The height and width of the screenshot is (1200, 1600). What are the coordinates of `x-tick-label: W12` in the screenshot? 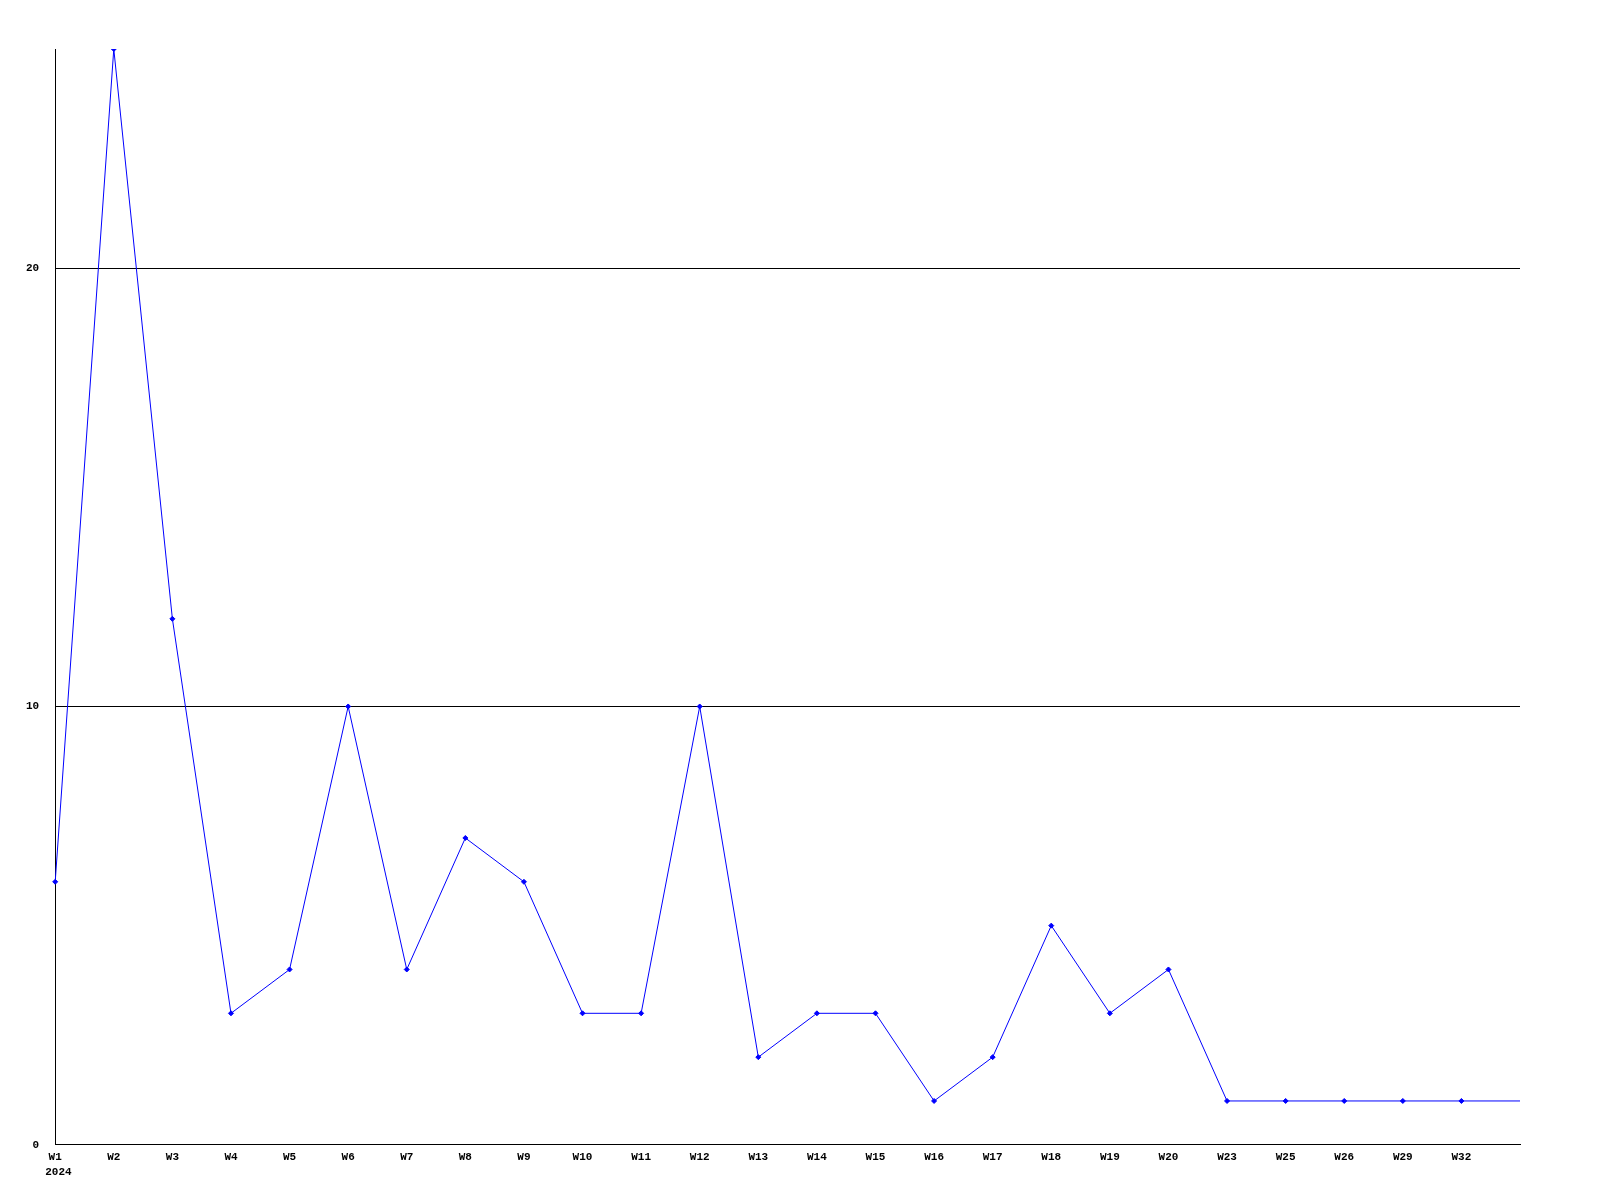 It's located at (699, 1157).